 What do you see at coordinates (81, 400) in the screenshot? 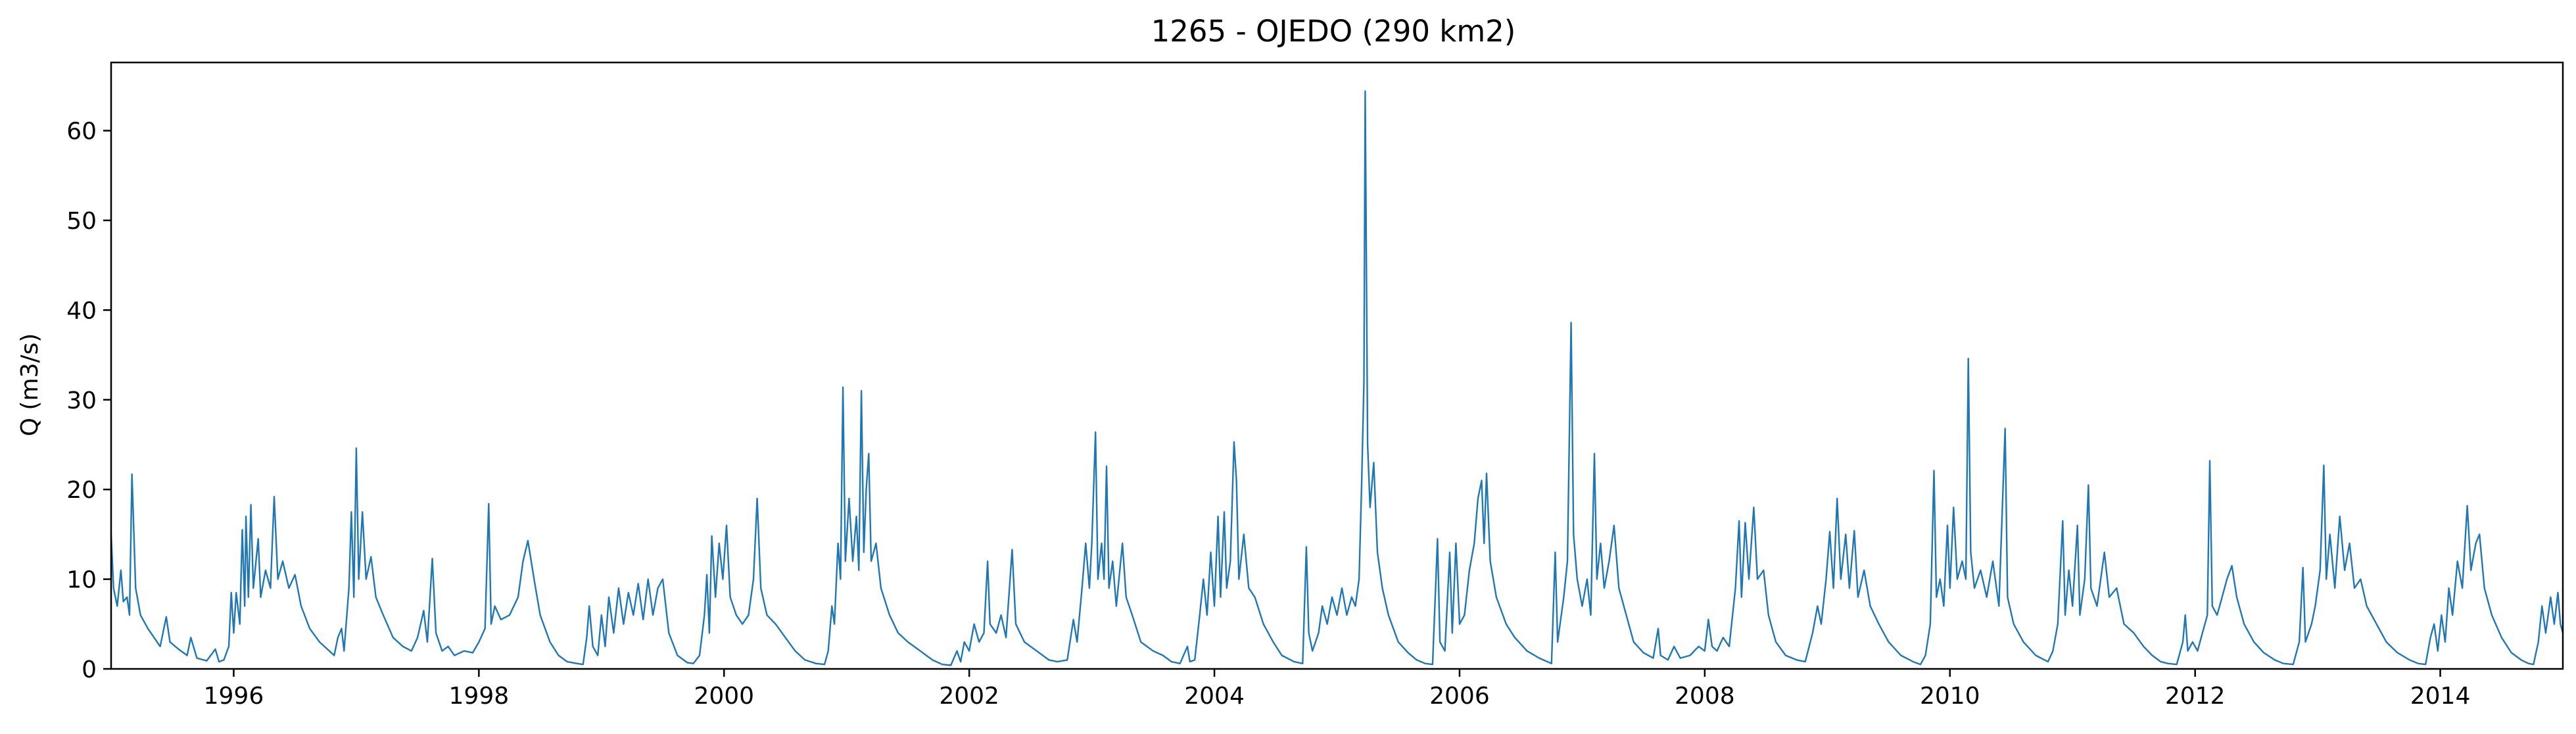
I see `y-tick-label: 30` at bounding box center [81, 400].